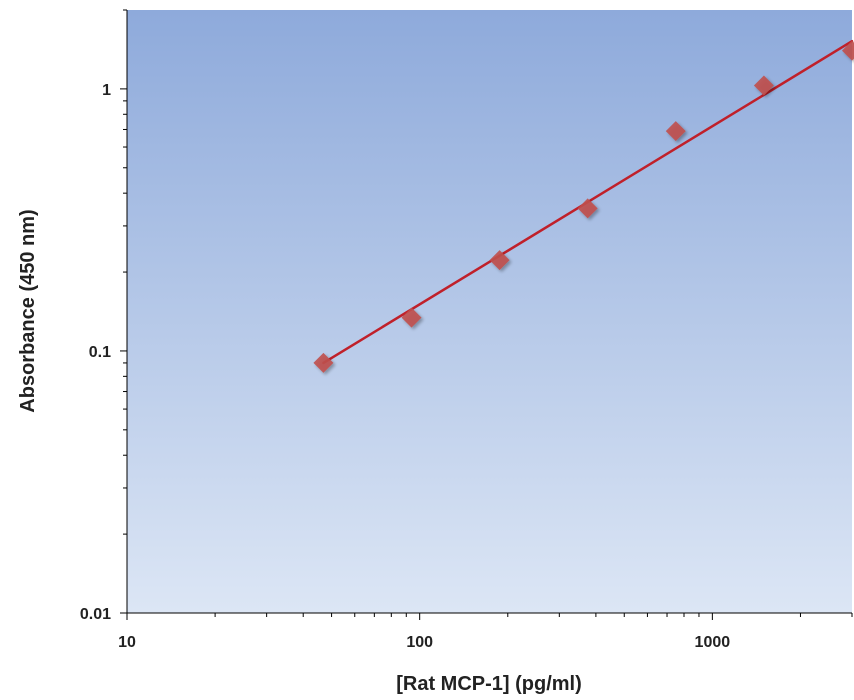 The height and width of the screenshot is (700, 854). Describe the element at coordinates (489, 684) in the screenshot. I see `x-axis-title: [Rat MCP-1] (pg/ml)` at that location.